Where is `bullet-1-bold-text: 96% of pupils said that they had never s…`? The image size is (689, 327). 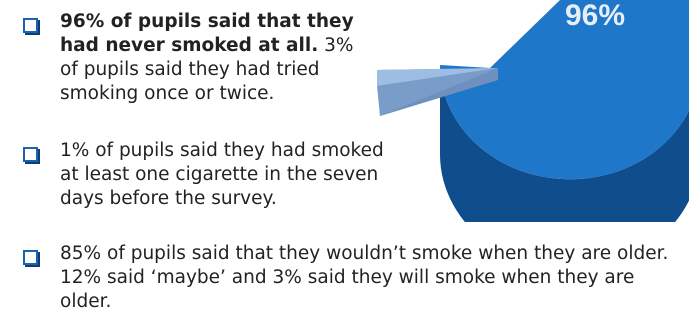
bullet-1-bold-text: 96% of pupils said that they had never s… is located at coordinates (207, 33).